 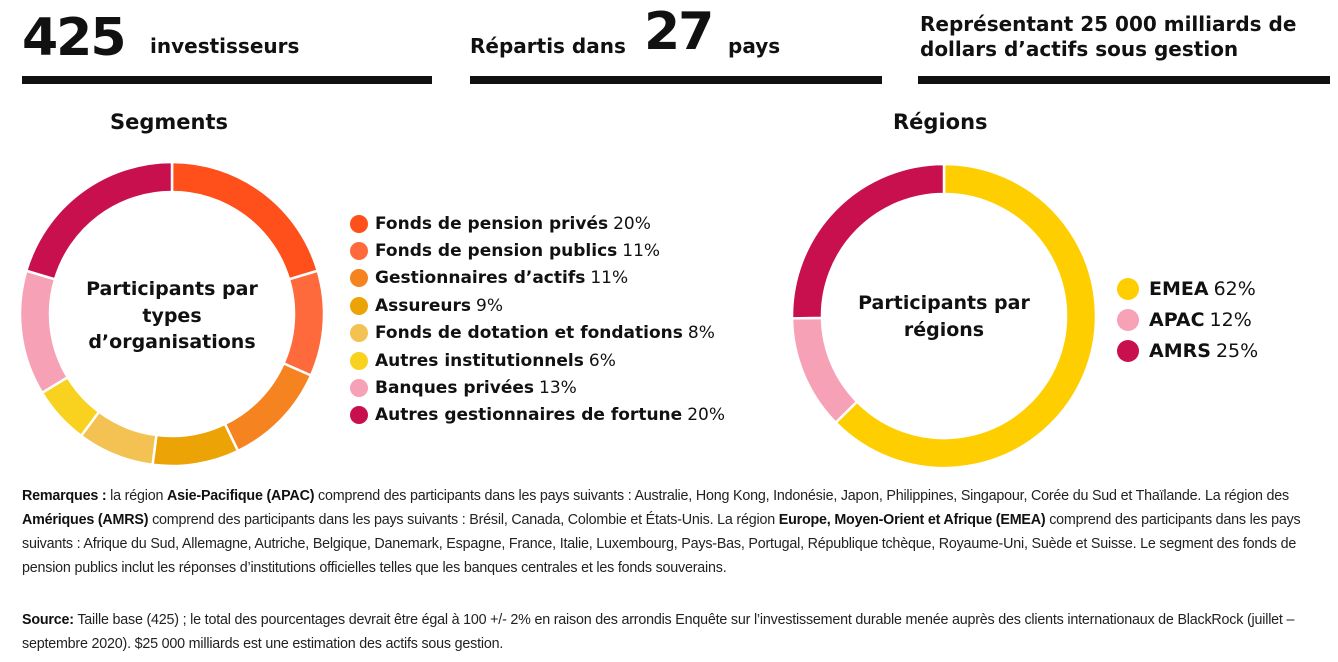 I want to click on legend-item-fonds-de-pension-publics: Fonds de pension publics 11%, so click(x=537, y=250).